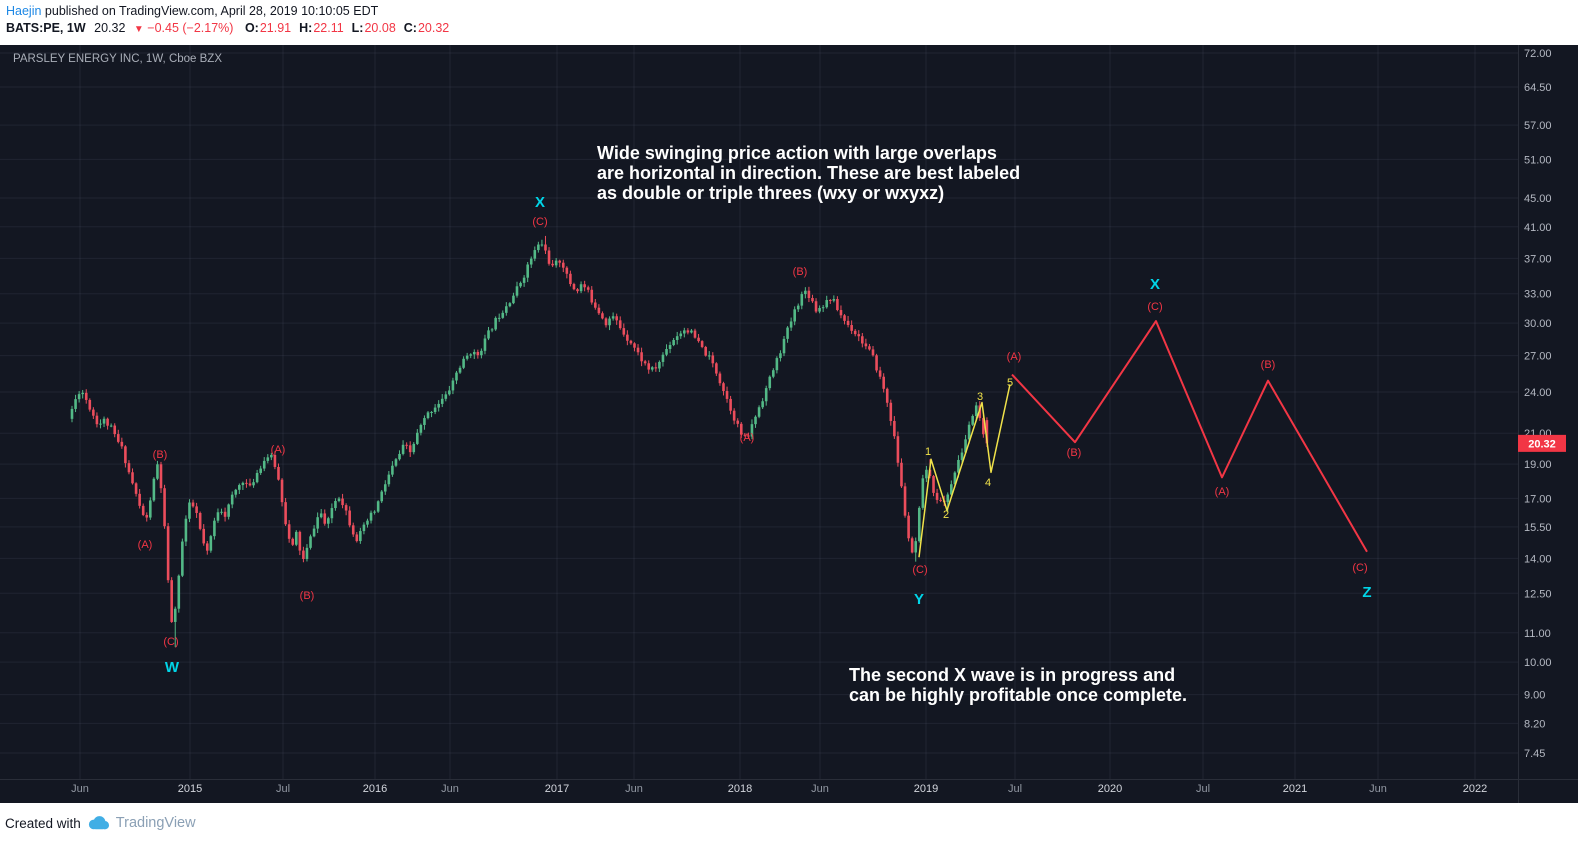  What do you see at coordinates (46, 28) in the screenshot?
I see `symbol-interval-label: BATS:PE, 1W` at bounding box center [46, 28].